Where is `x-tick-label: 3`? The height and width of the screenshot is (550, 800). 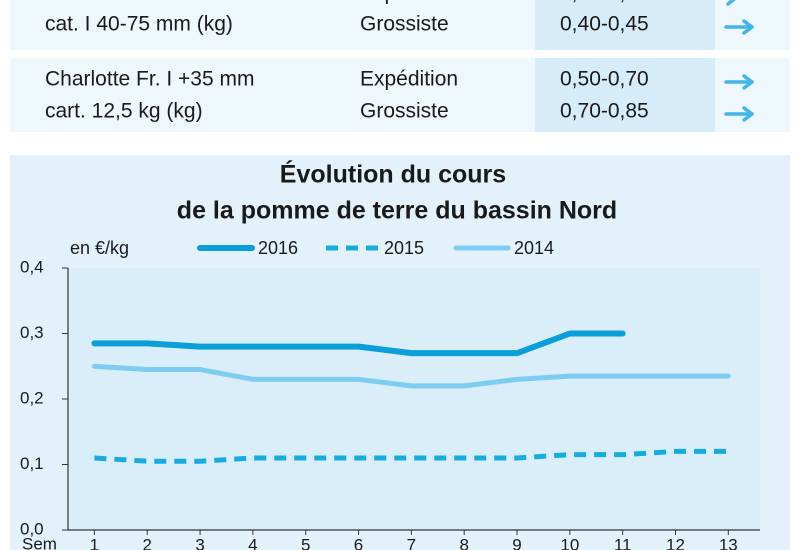
x-tick-label: 3 is located at coordinates (199, 542).